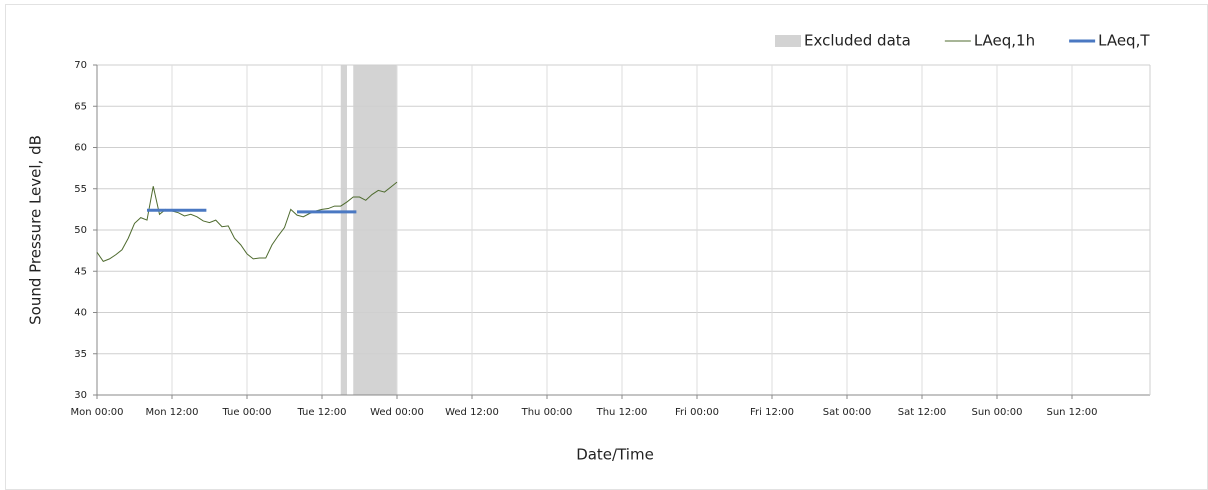  I want to click on x-tick-label: Thu 12:00, so click(622, 412).